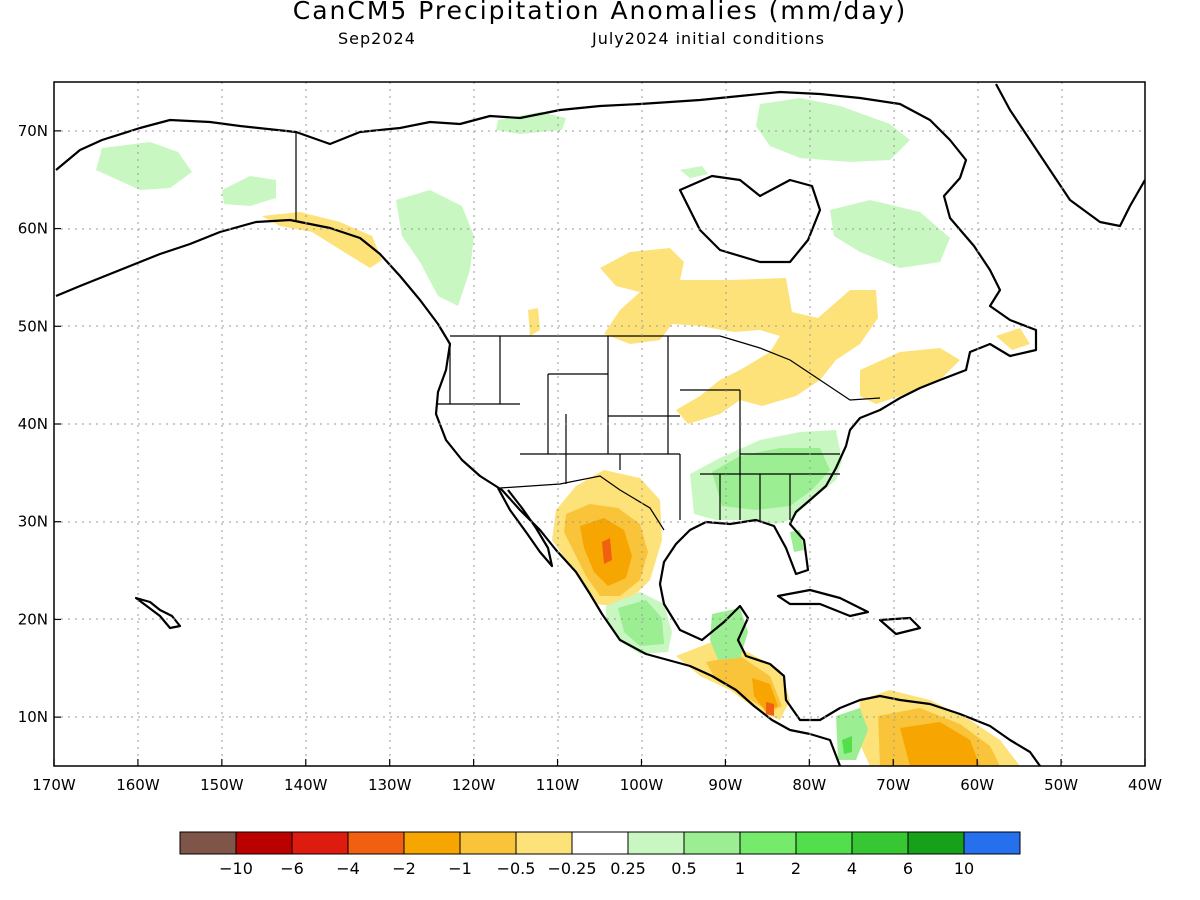 Image resolution: width=1200 pixels, height=900 pixels. I want to click on shade-bc-wet, so click(435, 248).